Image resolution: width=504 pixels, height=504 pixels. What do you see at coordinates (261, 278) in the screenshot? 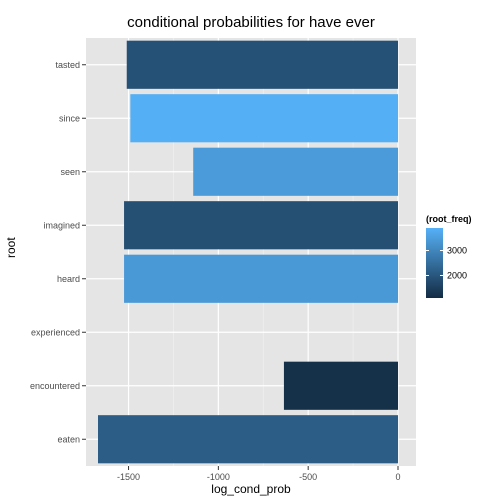
I see `bar-heard` at bounding box center [261, 278].